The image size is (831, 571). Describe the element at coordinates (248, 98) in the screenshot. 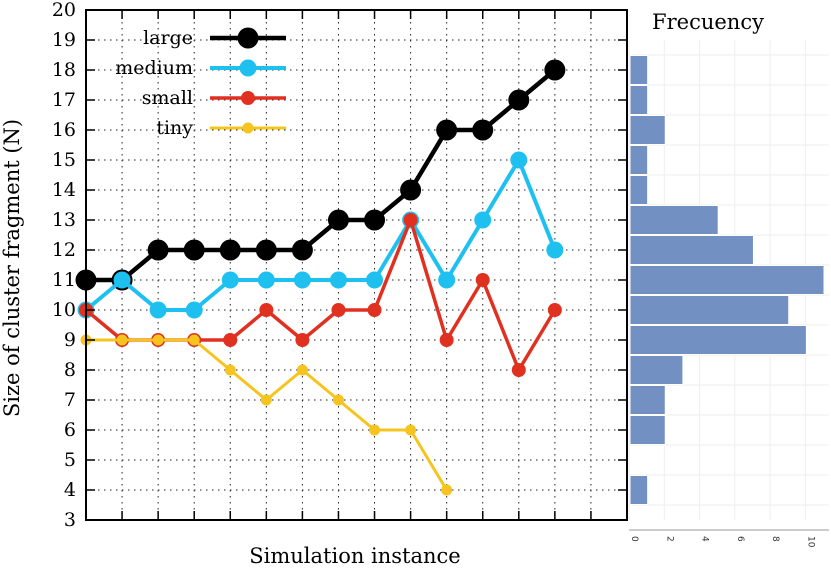

I see `legend-marker-small` at that location.